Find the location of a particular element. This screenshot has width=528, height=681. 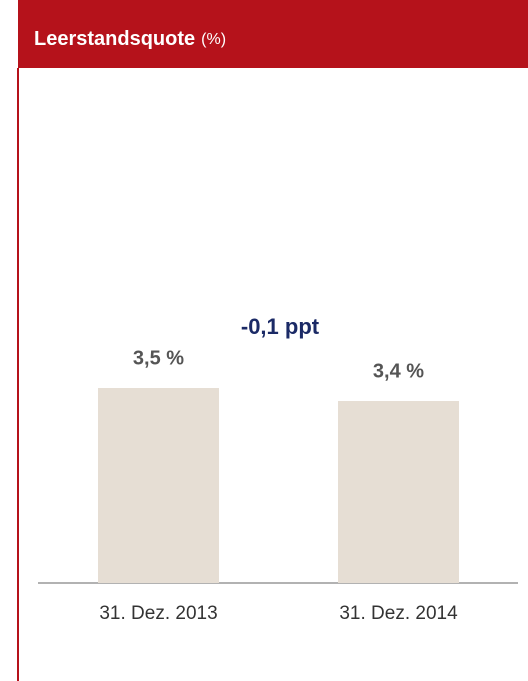

subtitle: (%) is located at coordinates (213, 39).